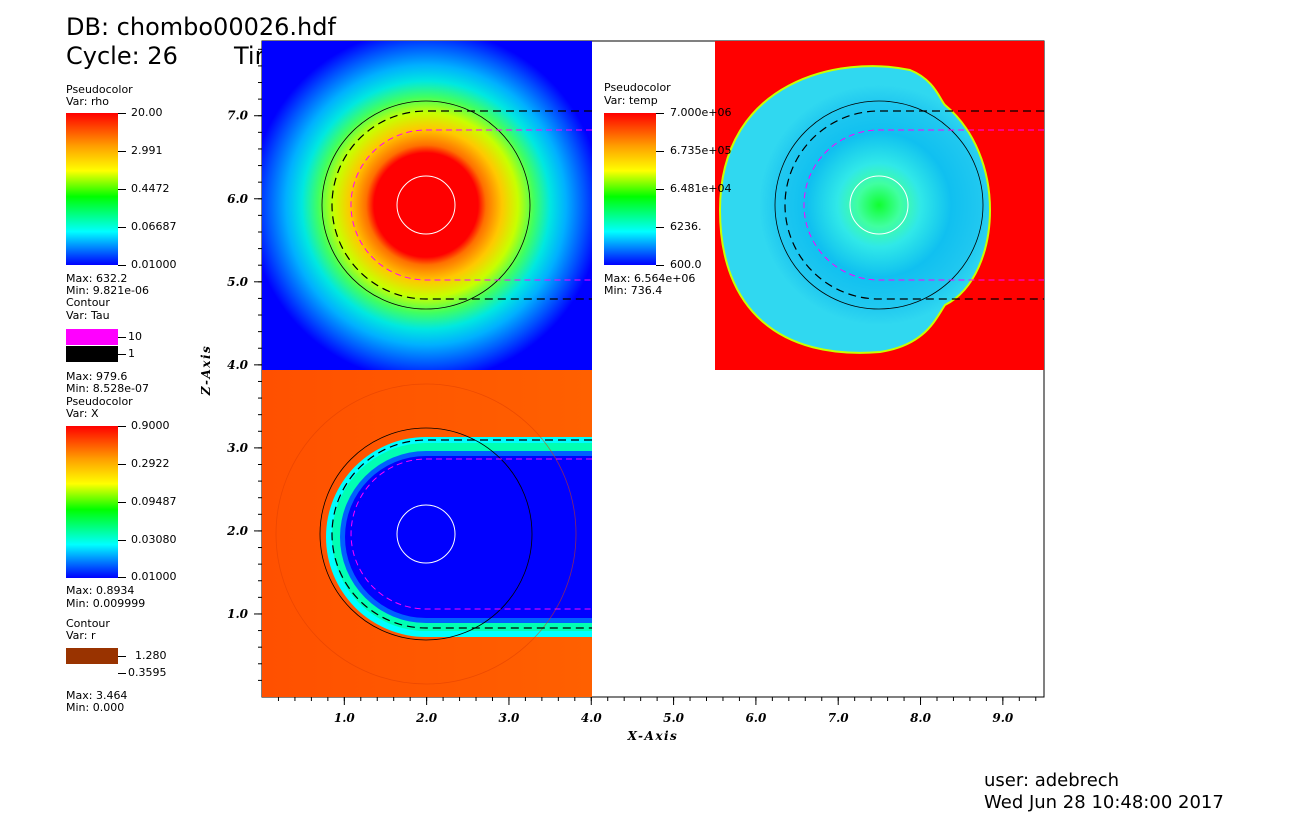 The width and height of the screenshot is (1313, 822). What do you see at coordinates (88, 623) in the screenshot?
I see `legend-r-kind: Contour` at bounding box center [88, 623].